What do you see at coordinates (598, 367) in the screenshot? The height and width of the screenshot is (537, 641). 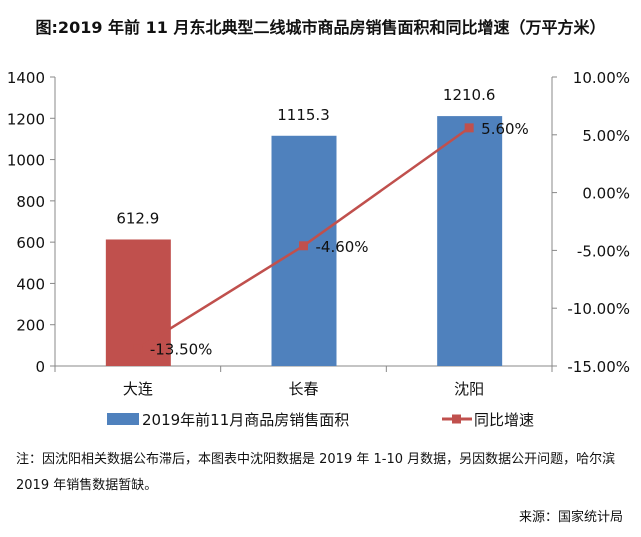 I see `right-tick-label: -15.00%` at bounding box center [598, 367].